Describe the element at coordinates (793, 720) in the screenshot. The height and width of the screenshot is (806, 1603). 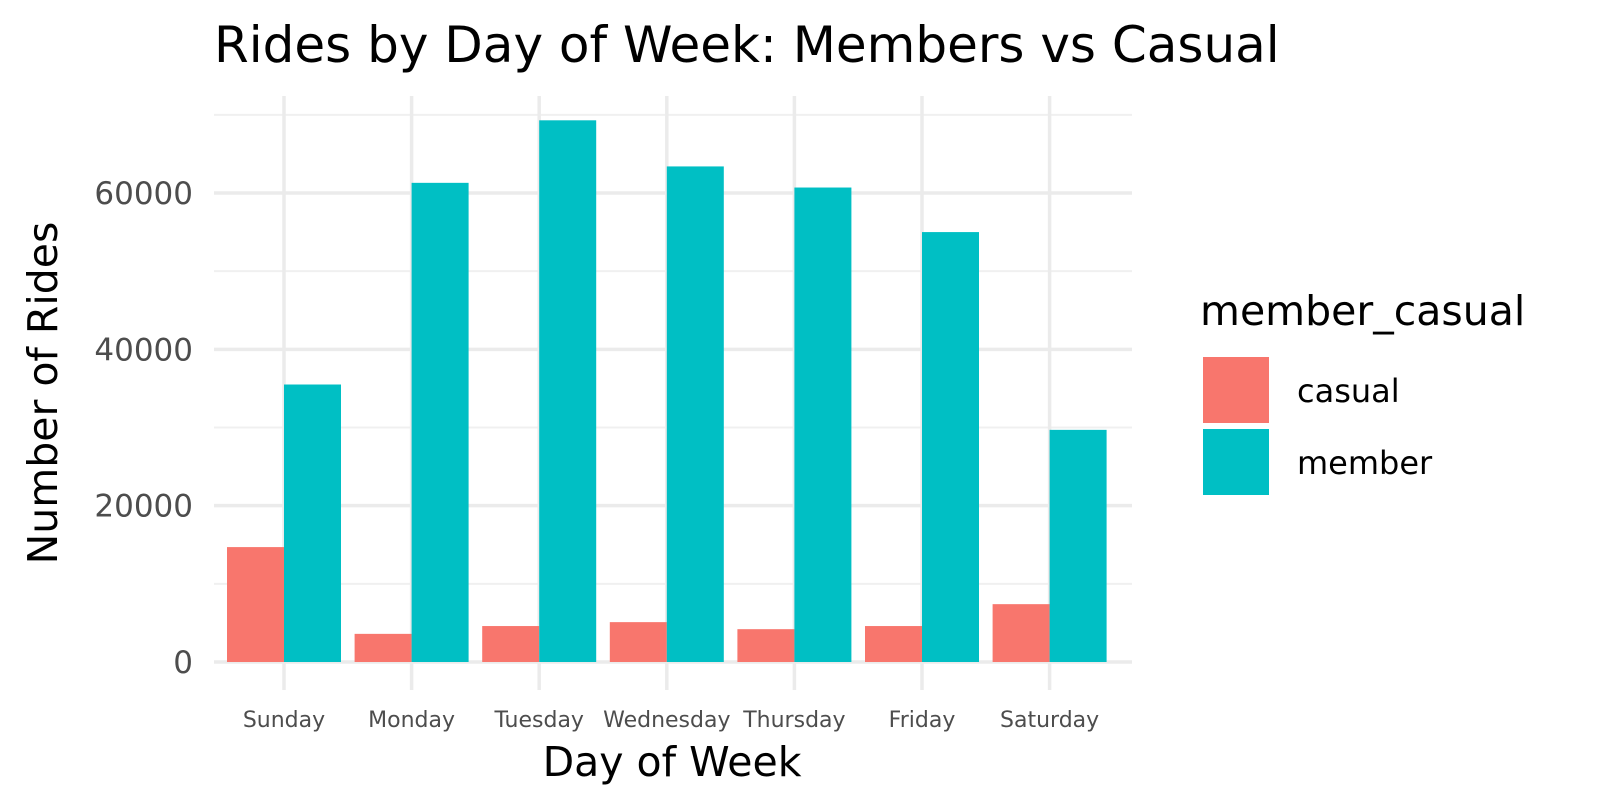
I see `x-tick-label: Thursday` at that location.